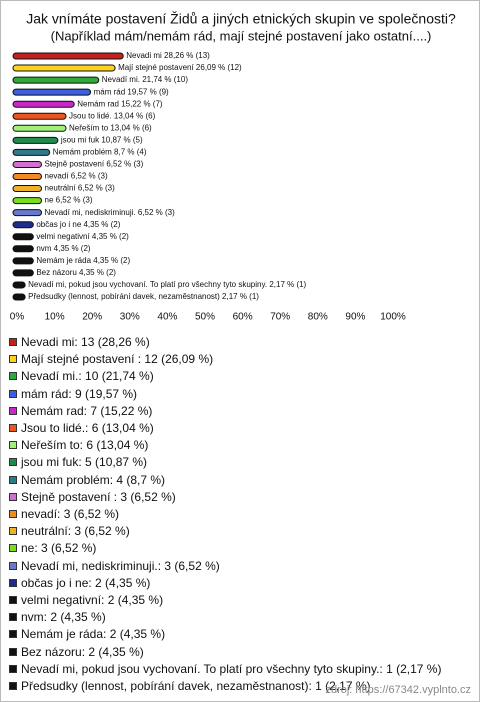  What do you see at coordinates (83, 260) in the screenshot?
I see `bar-label: Nemám je ráda 4,35 % (2)` at bounding box center [83, 260].